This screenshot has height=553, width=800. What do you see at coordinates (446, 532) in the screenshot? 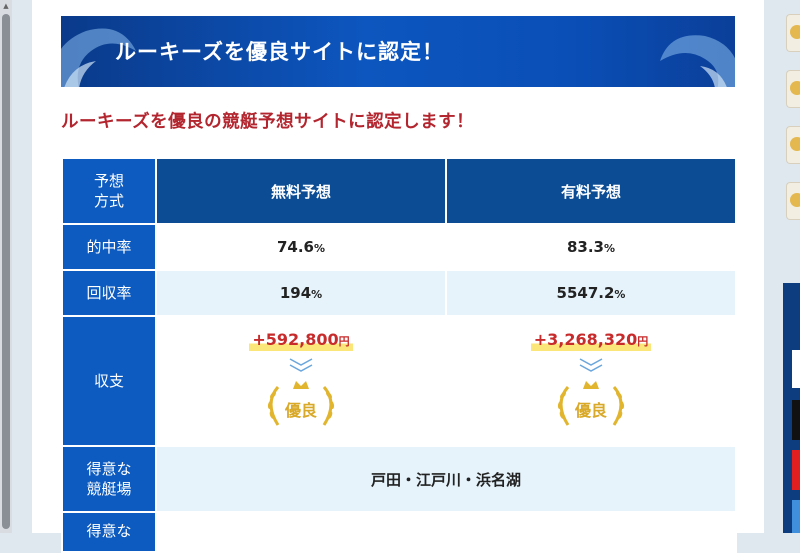
I see `next-value` at bounding box center [446, 532].